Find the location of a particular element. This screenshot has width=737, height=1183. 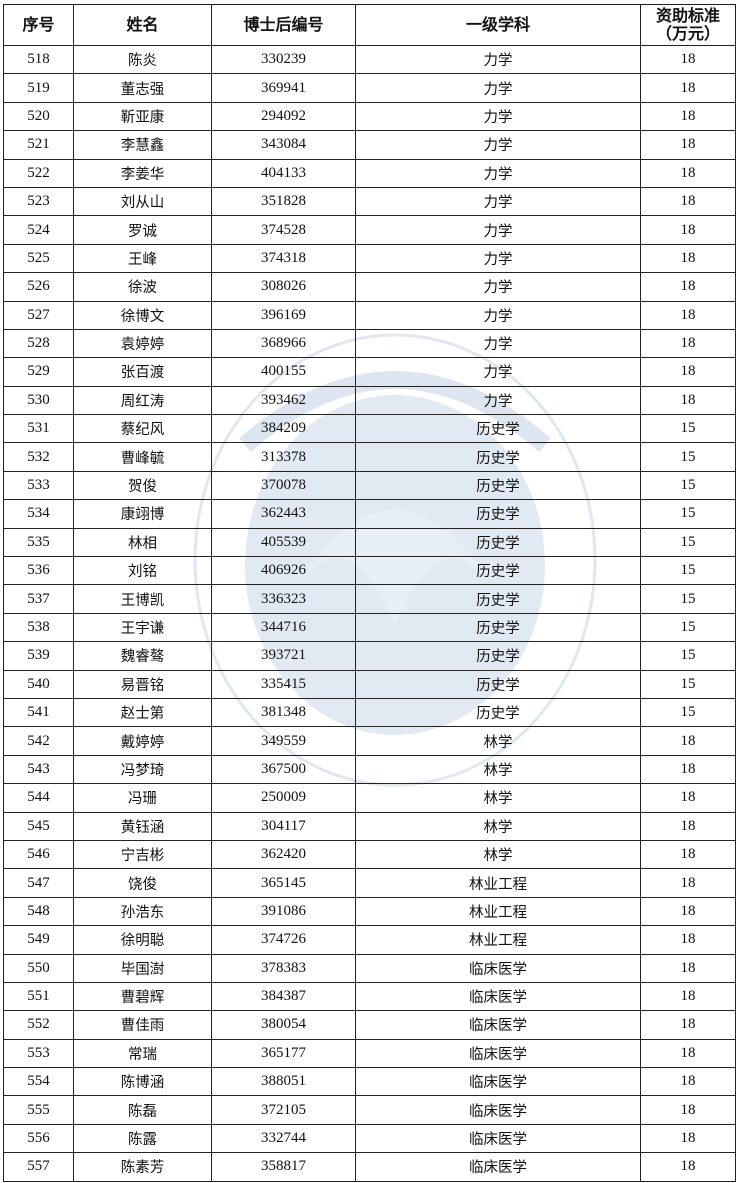

table-row: 525 王峰 374318 力学 18 is located at coordinates (369, 258).